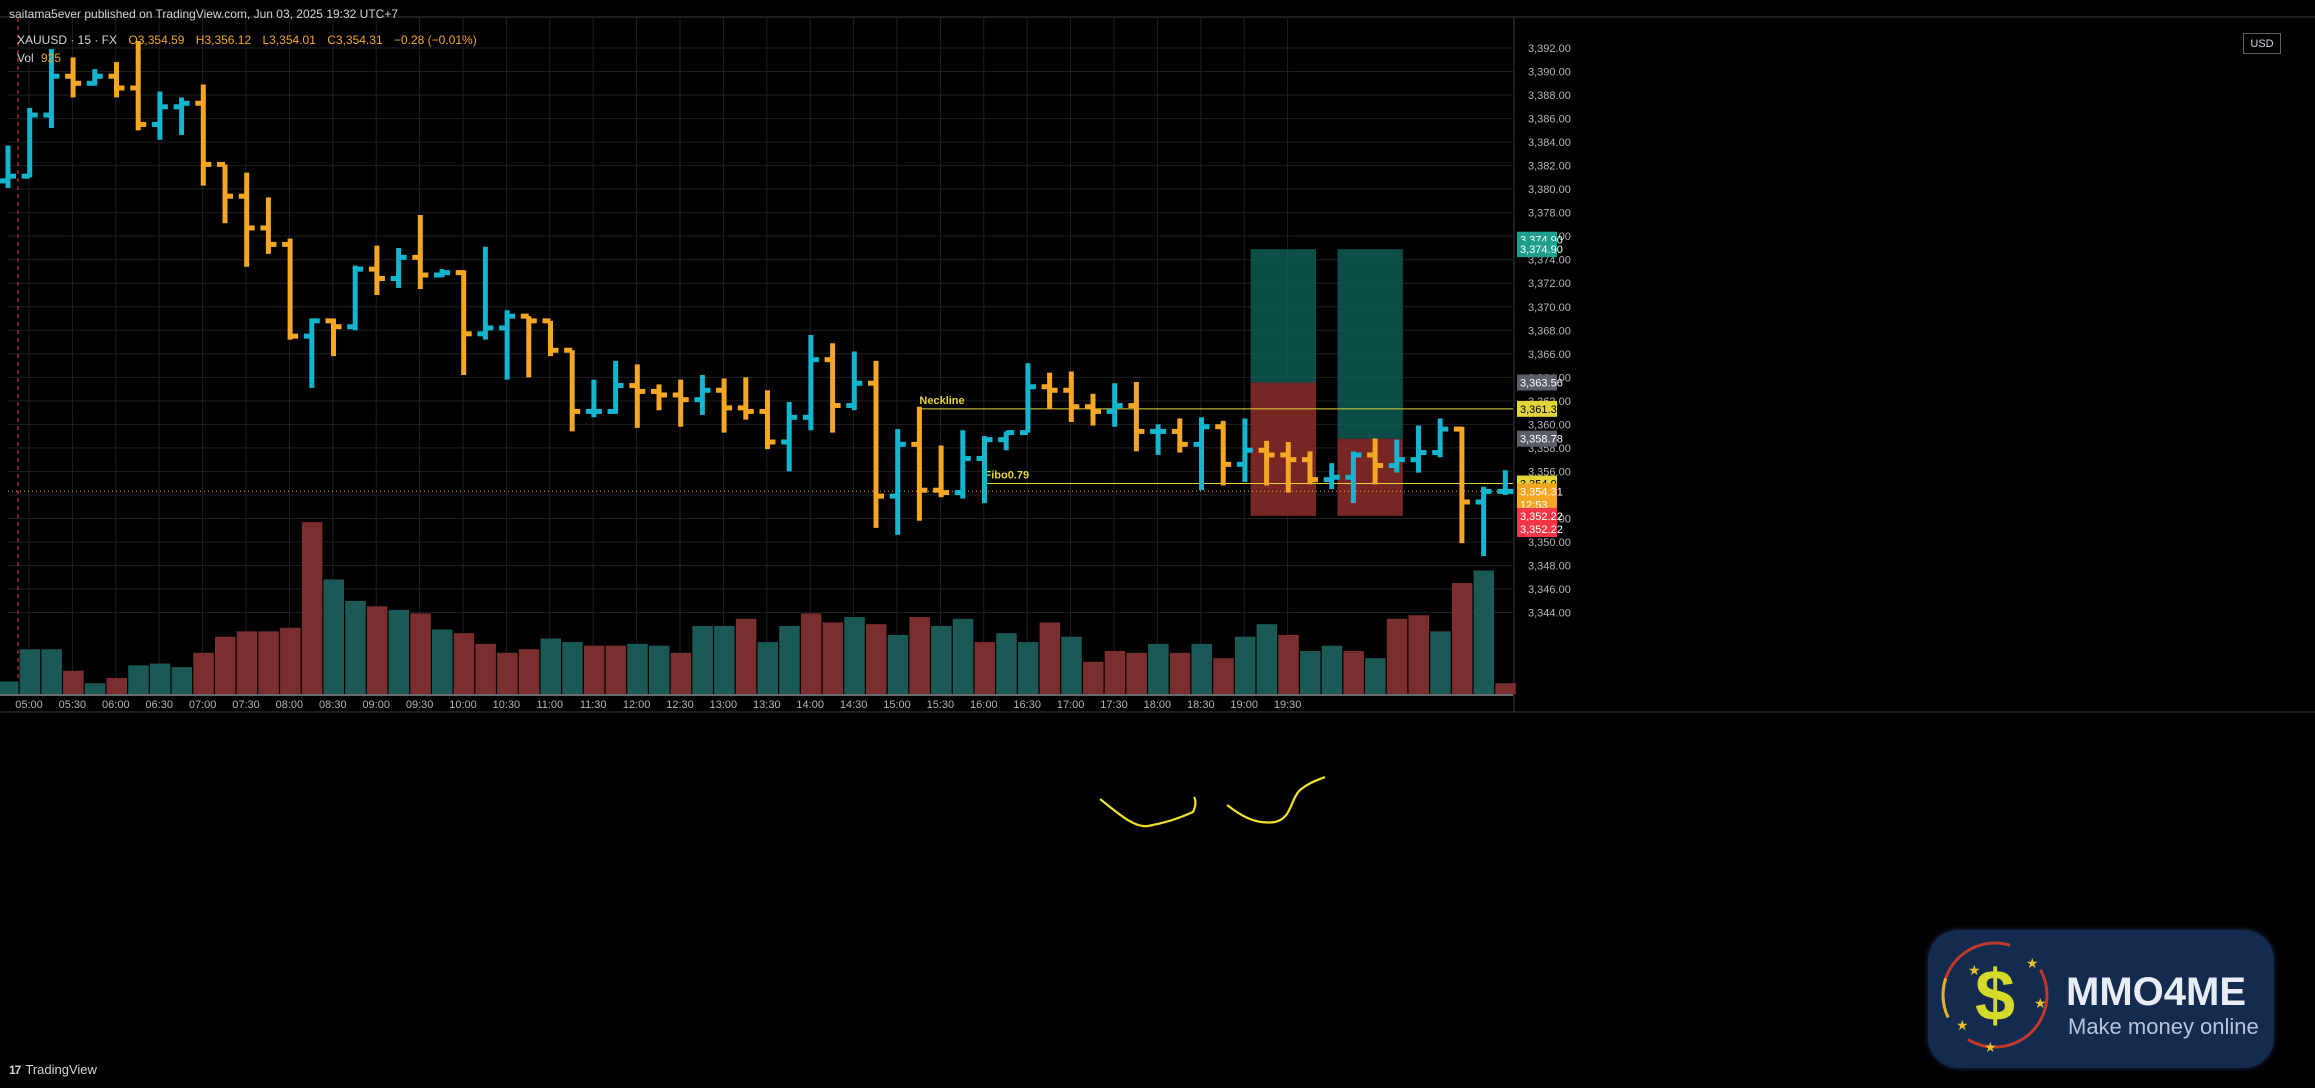 The height and width of the screenshot is (1088, 2315). Describe the element at coordinates (1549, 567) in the screenshot. I see `price-tick-label: 3,348.00` at that location.